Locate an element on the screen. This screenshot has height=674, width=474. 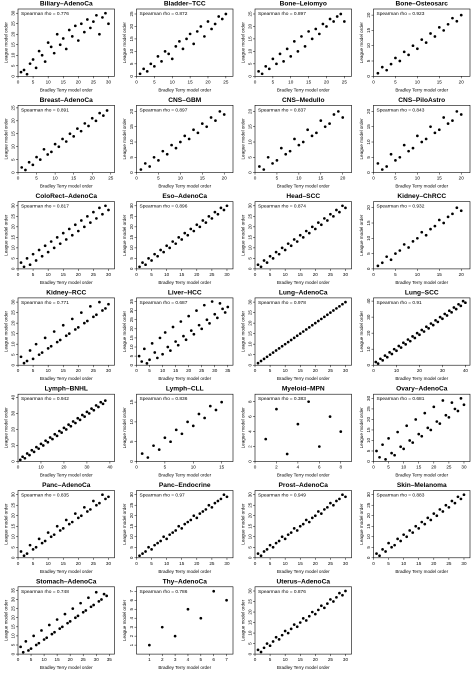
x-axis-label: Bradley Terry model order is located at coordinates (303, 89).